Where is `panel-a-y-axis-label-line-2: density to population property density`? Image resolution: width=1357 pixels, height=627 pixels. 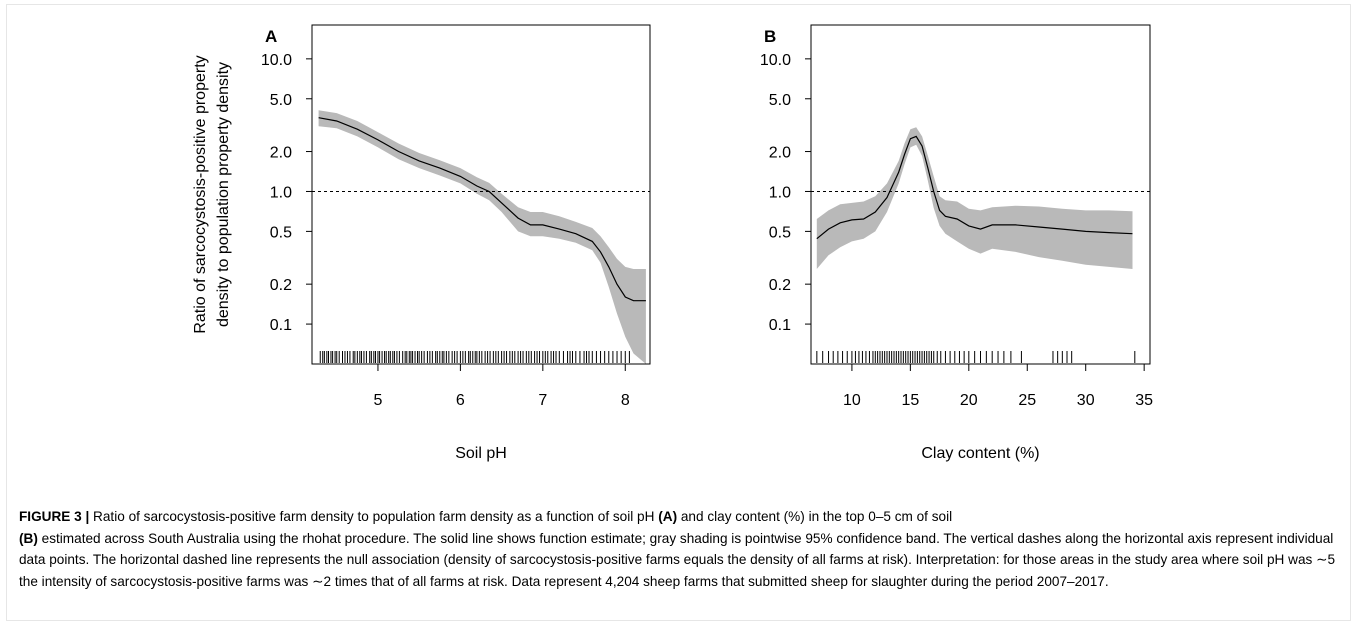
panel-a-y-axis-label-line-2: density to population property density is located at coordinates (223, 194).